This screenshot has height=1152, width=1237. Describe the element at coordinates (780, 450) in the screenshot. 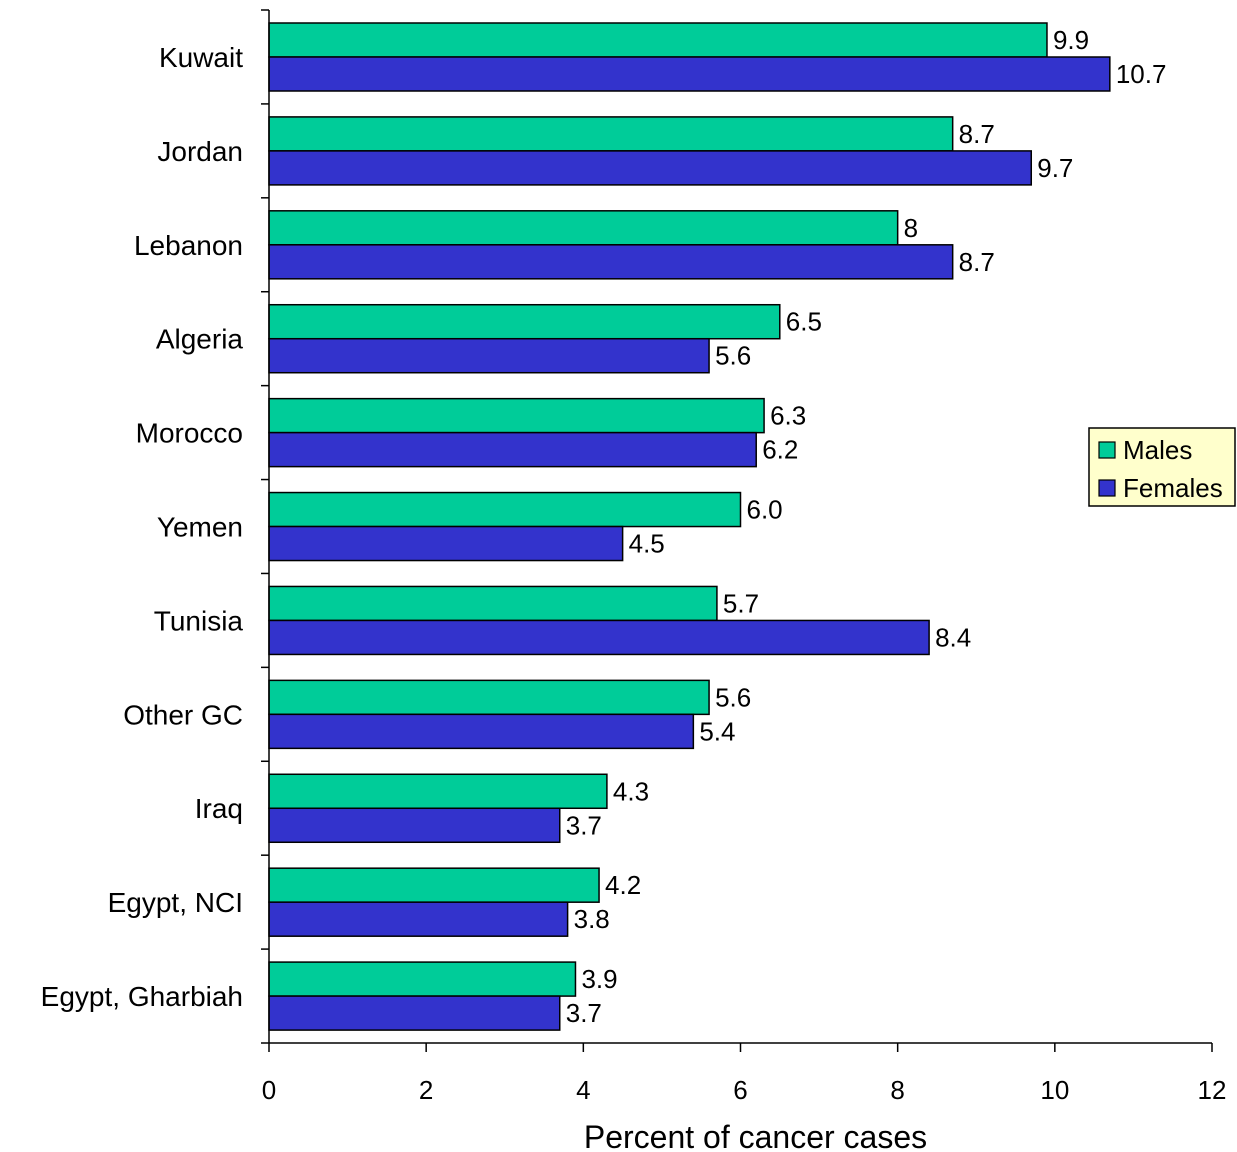

I see `data-label: 6.2` at that location.